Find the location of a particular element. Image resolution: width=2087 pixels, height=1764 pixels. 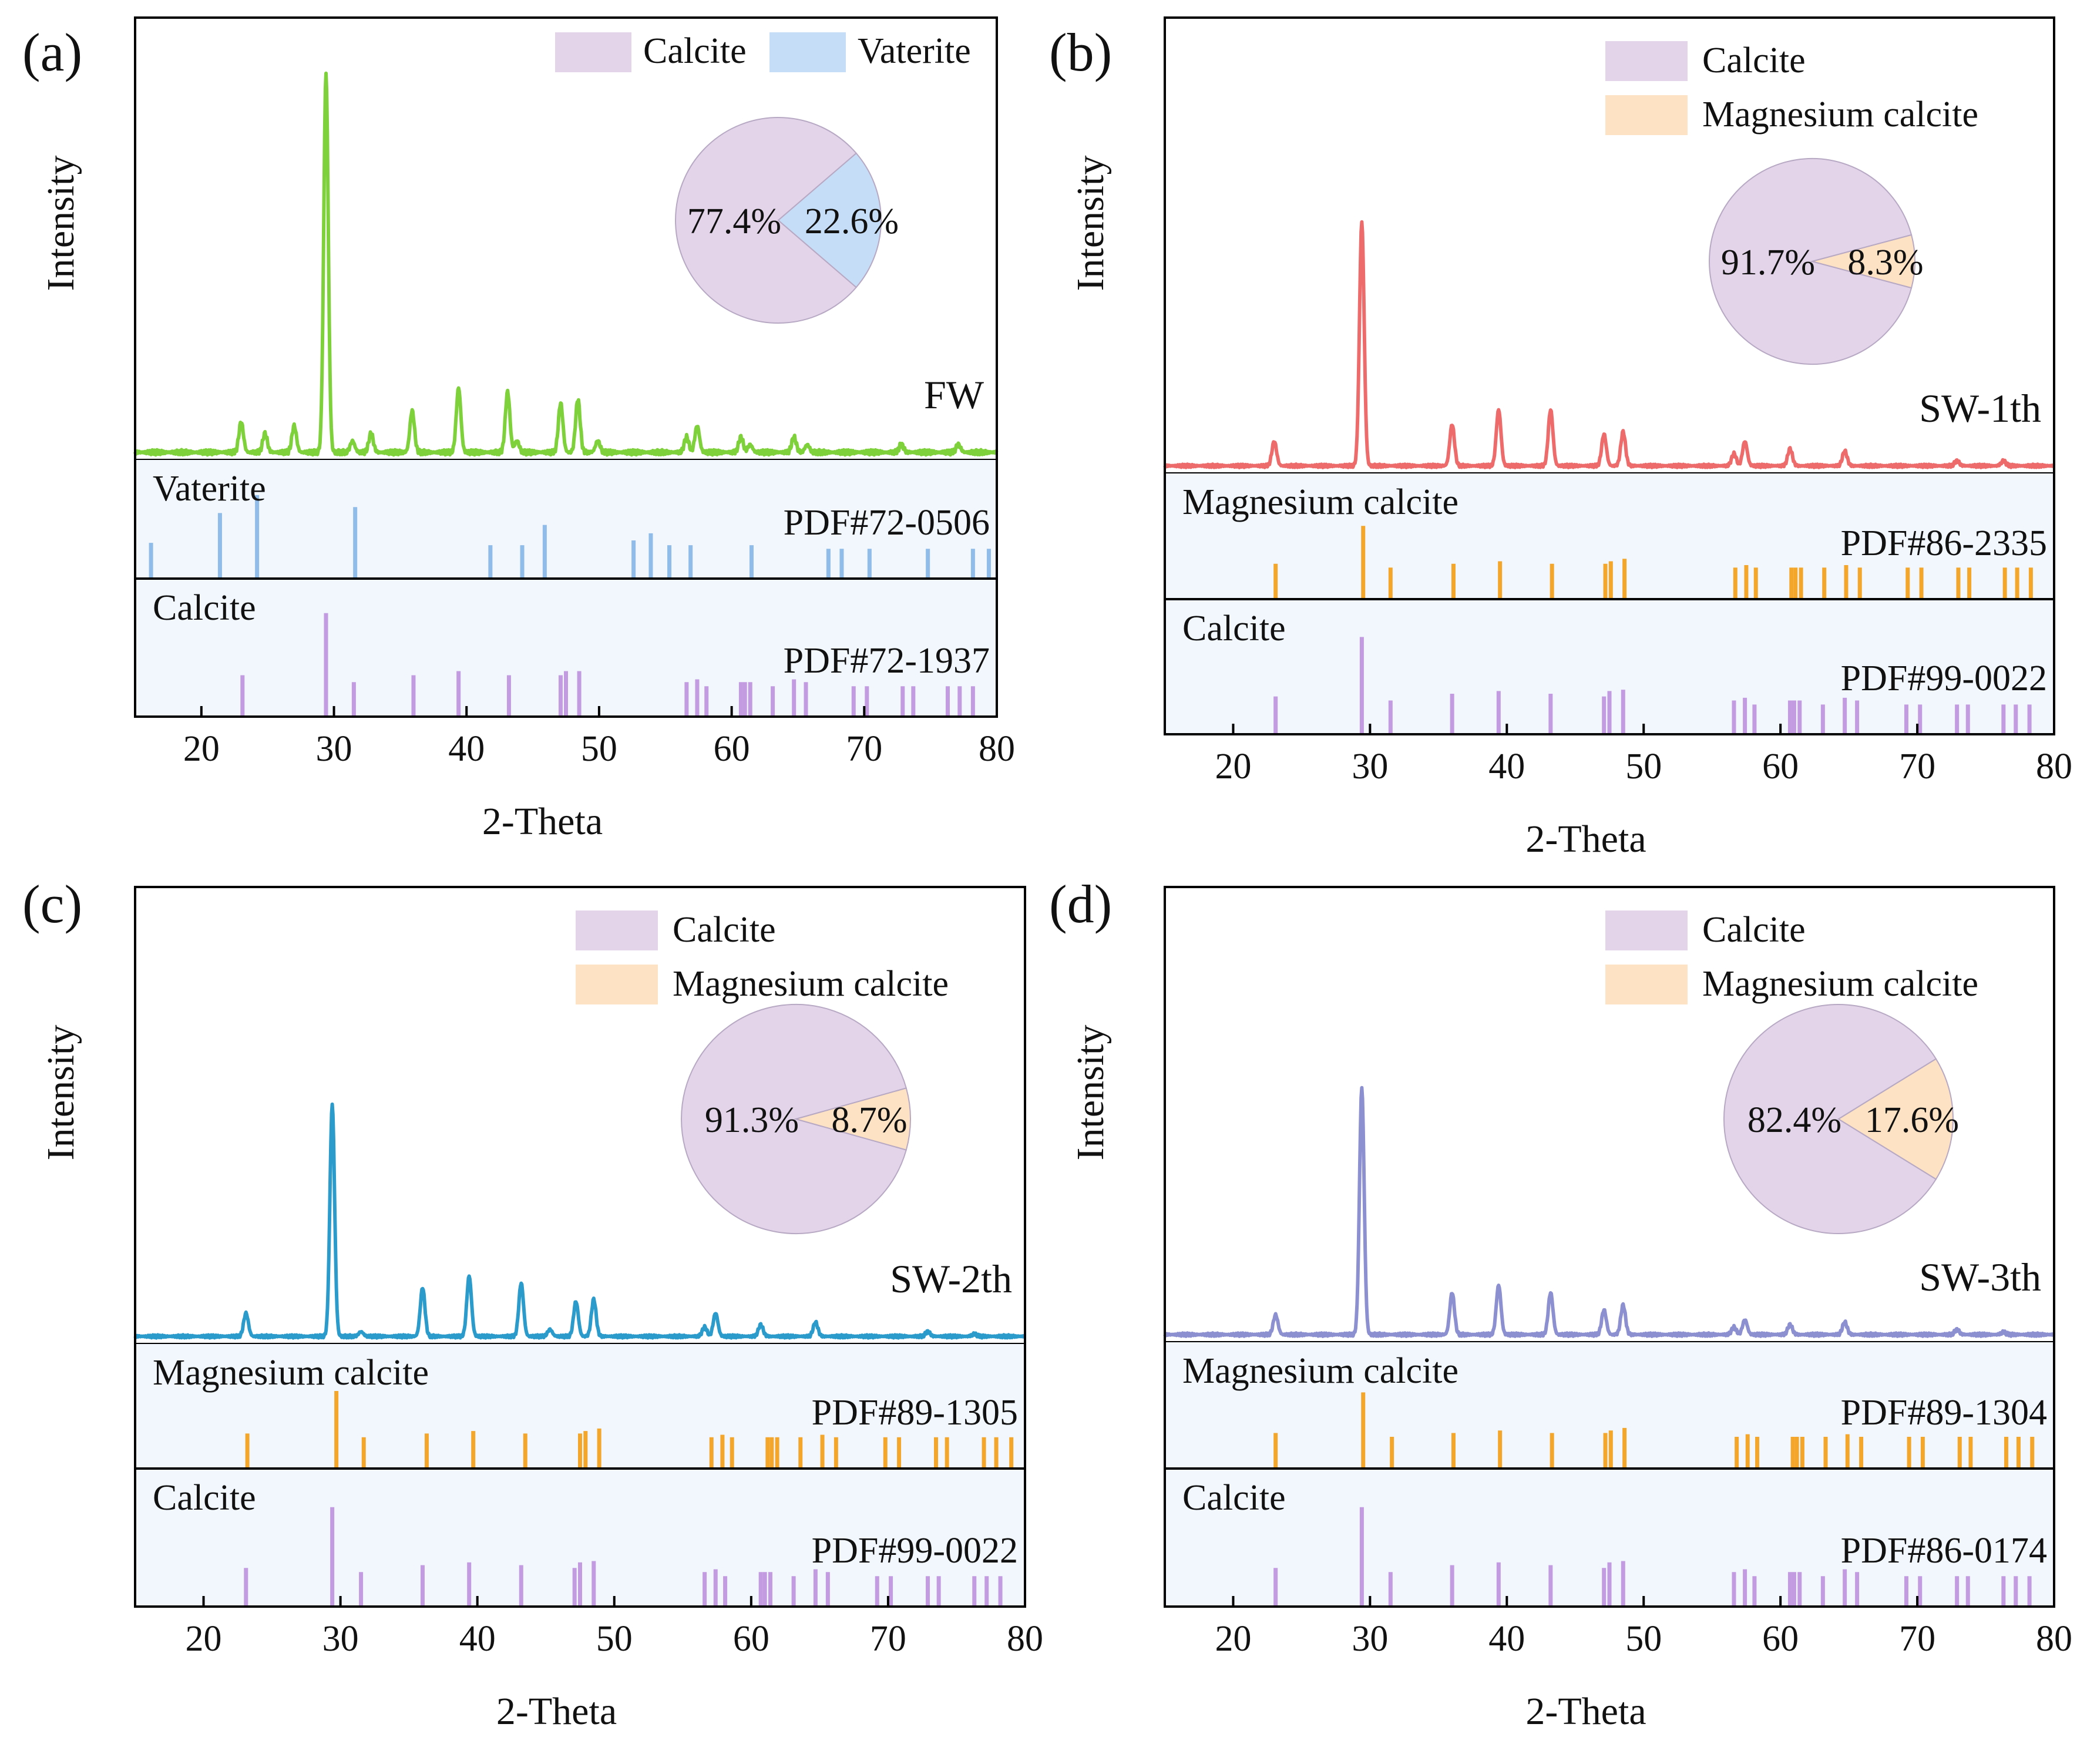

pie-label-minor: 8.3% is located at coordinates (1885, 263).